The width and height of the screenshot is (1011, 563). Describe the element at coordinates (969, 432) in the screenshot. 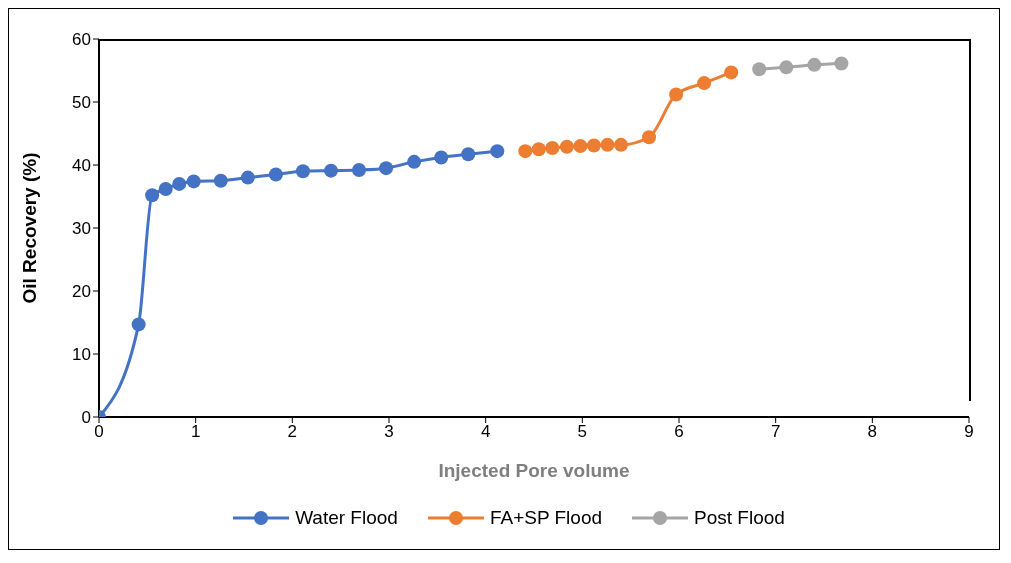

I see `x-tick-label: 9` at that location.